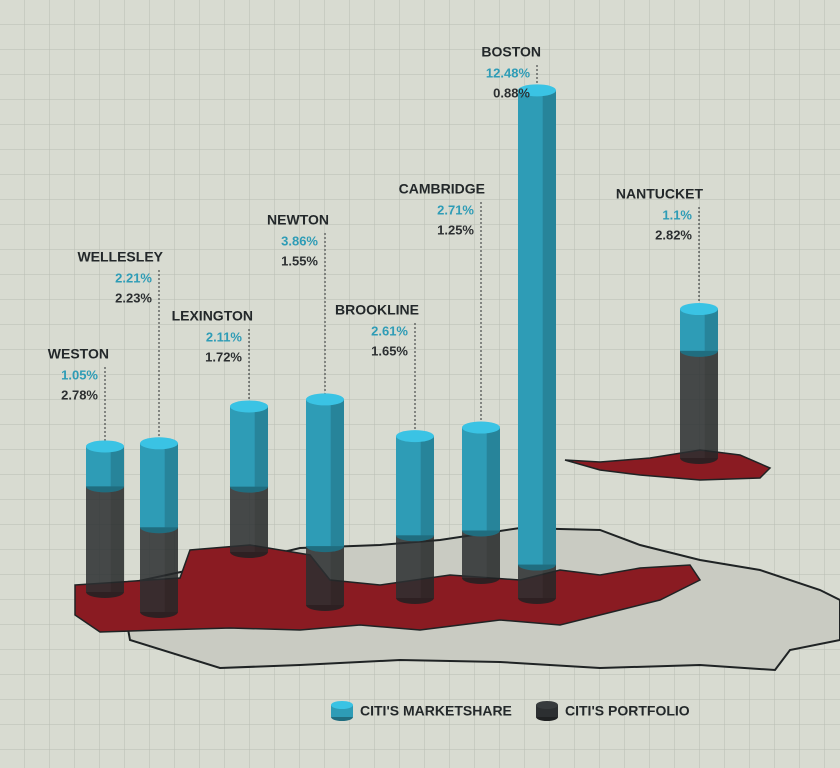  Describe the element at coordinates (299, 240) in the screenshot. I see `value-label: 3.86%` at that location.